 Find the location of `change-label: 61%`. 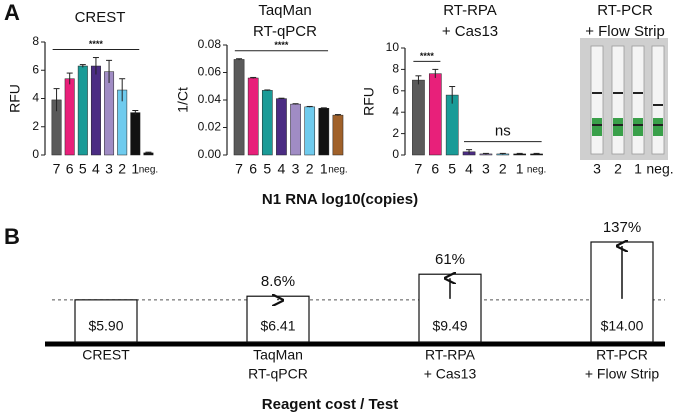

change-label: 61% is located at coordinates (450, 259).